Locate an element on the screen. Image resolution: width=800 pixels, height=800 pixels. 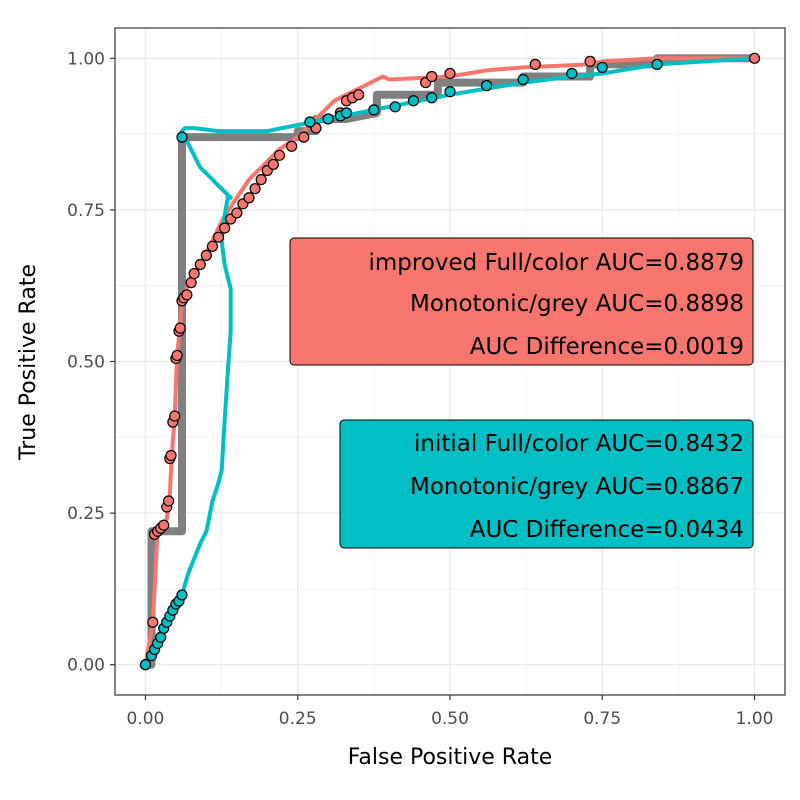
y-tick-label: 0.50 is located at coordinates (86, 363).